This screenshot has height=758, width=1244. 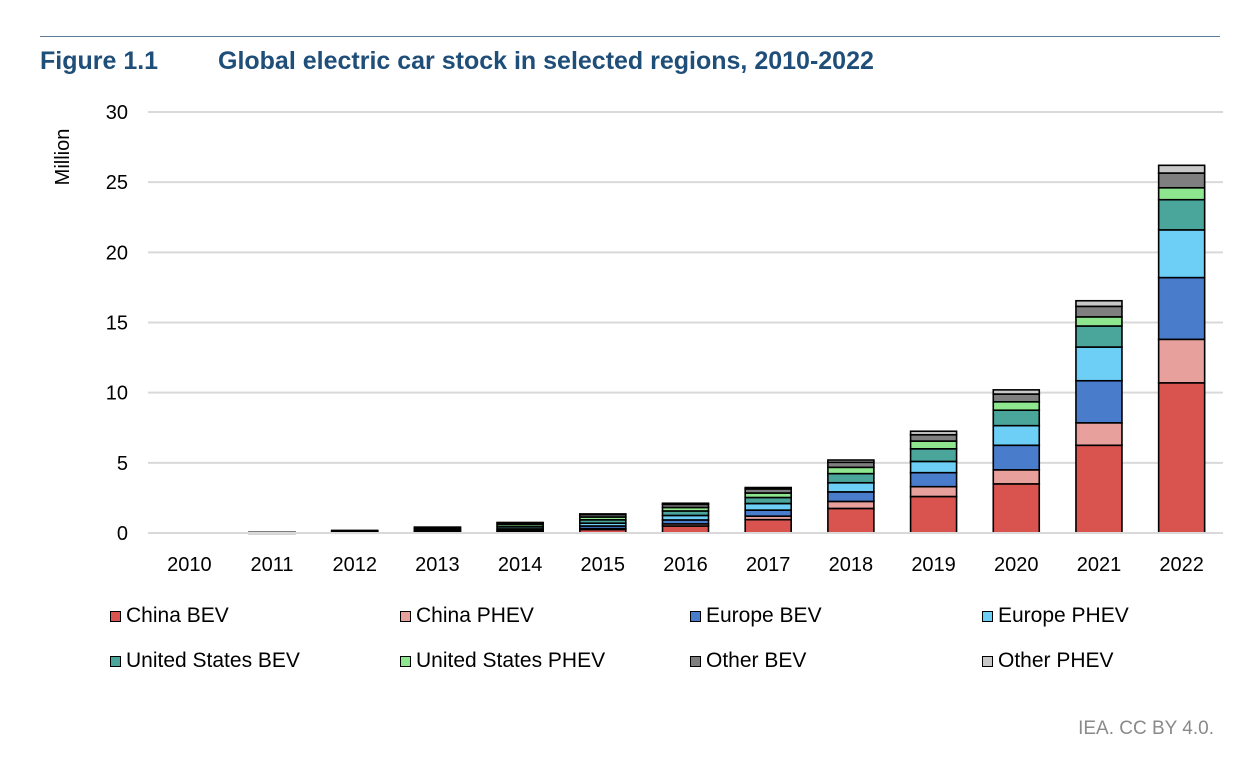 What do you see at coordinates (117, 113) in the screenshot?
I see `y-tick-label: 30` at bounding box center [117, 113].